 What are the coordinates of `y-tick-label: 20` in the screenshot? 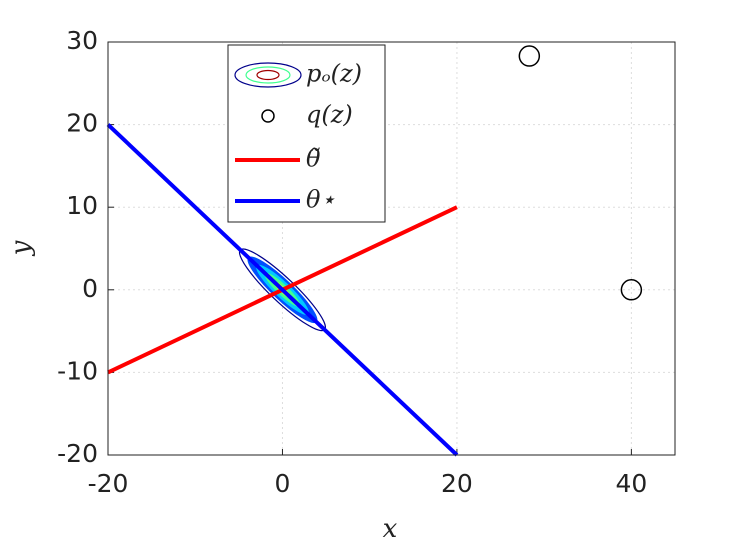 It's located at (82, 123).